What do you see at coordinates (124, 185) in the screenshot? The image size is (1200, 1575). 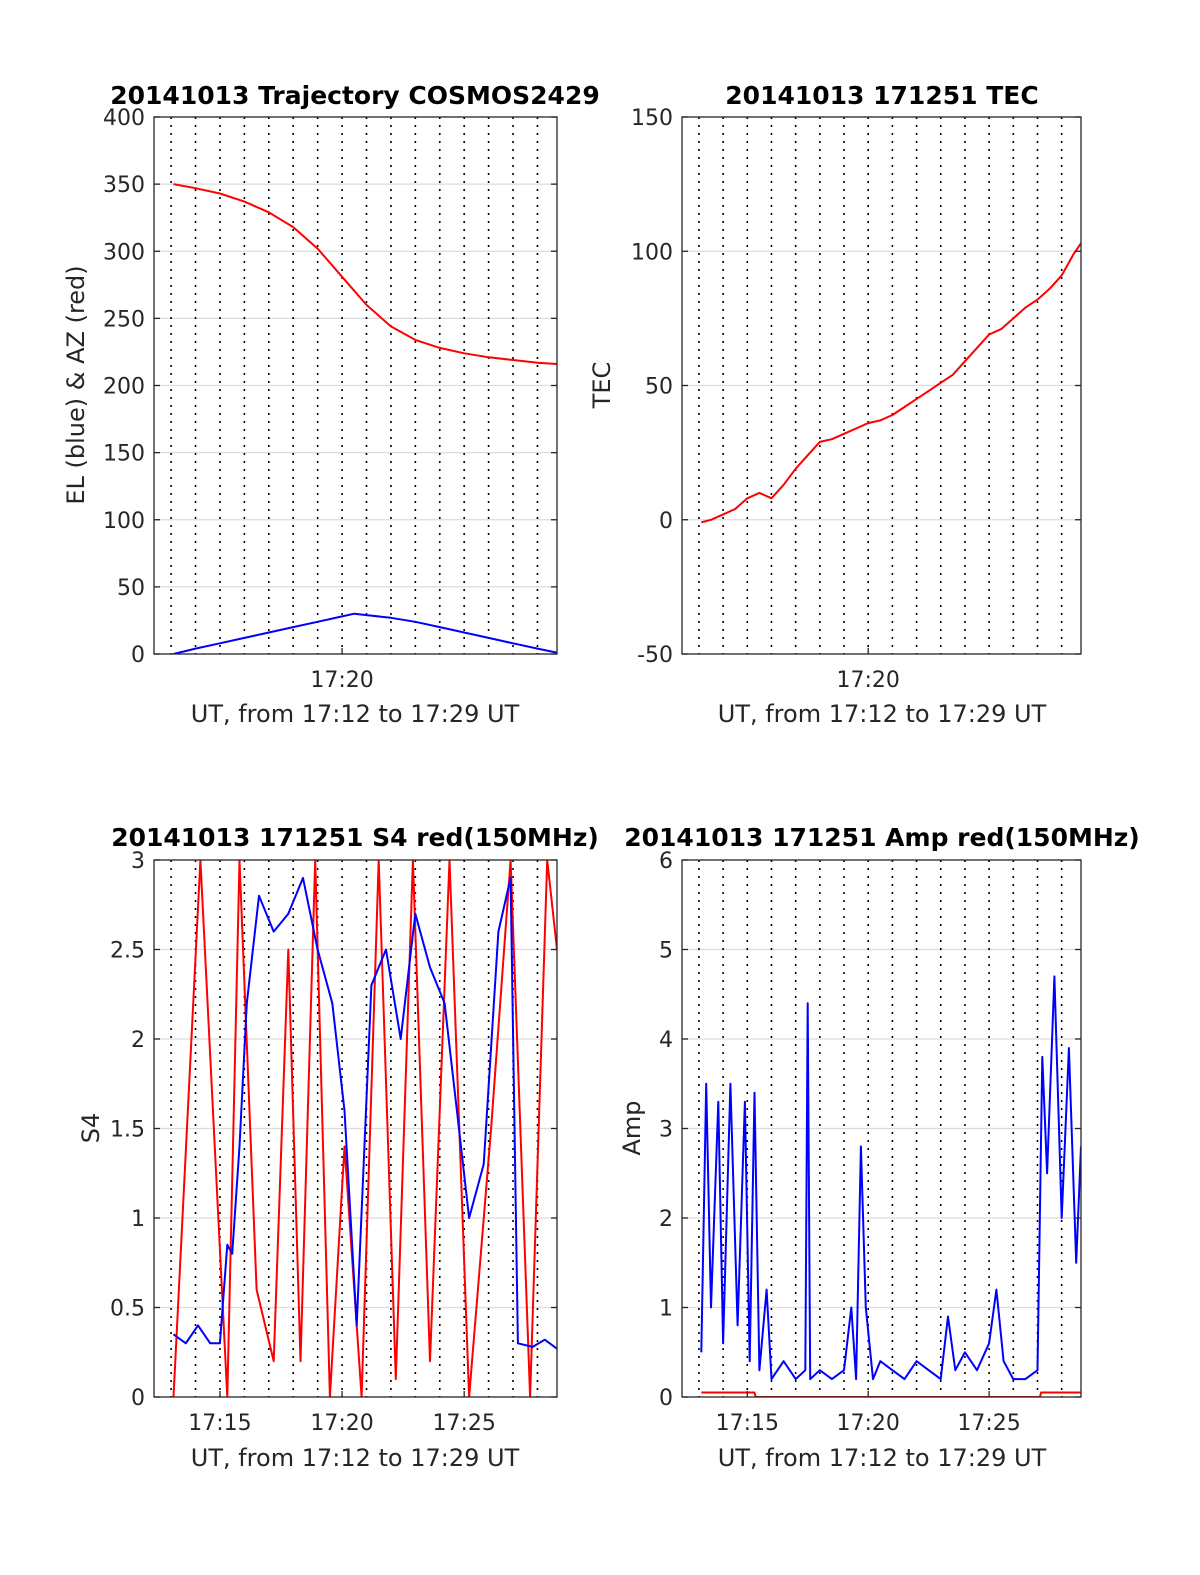 I see `y-tick-label: 350` at bounding box center [124, 185].